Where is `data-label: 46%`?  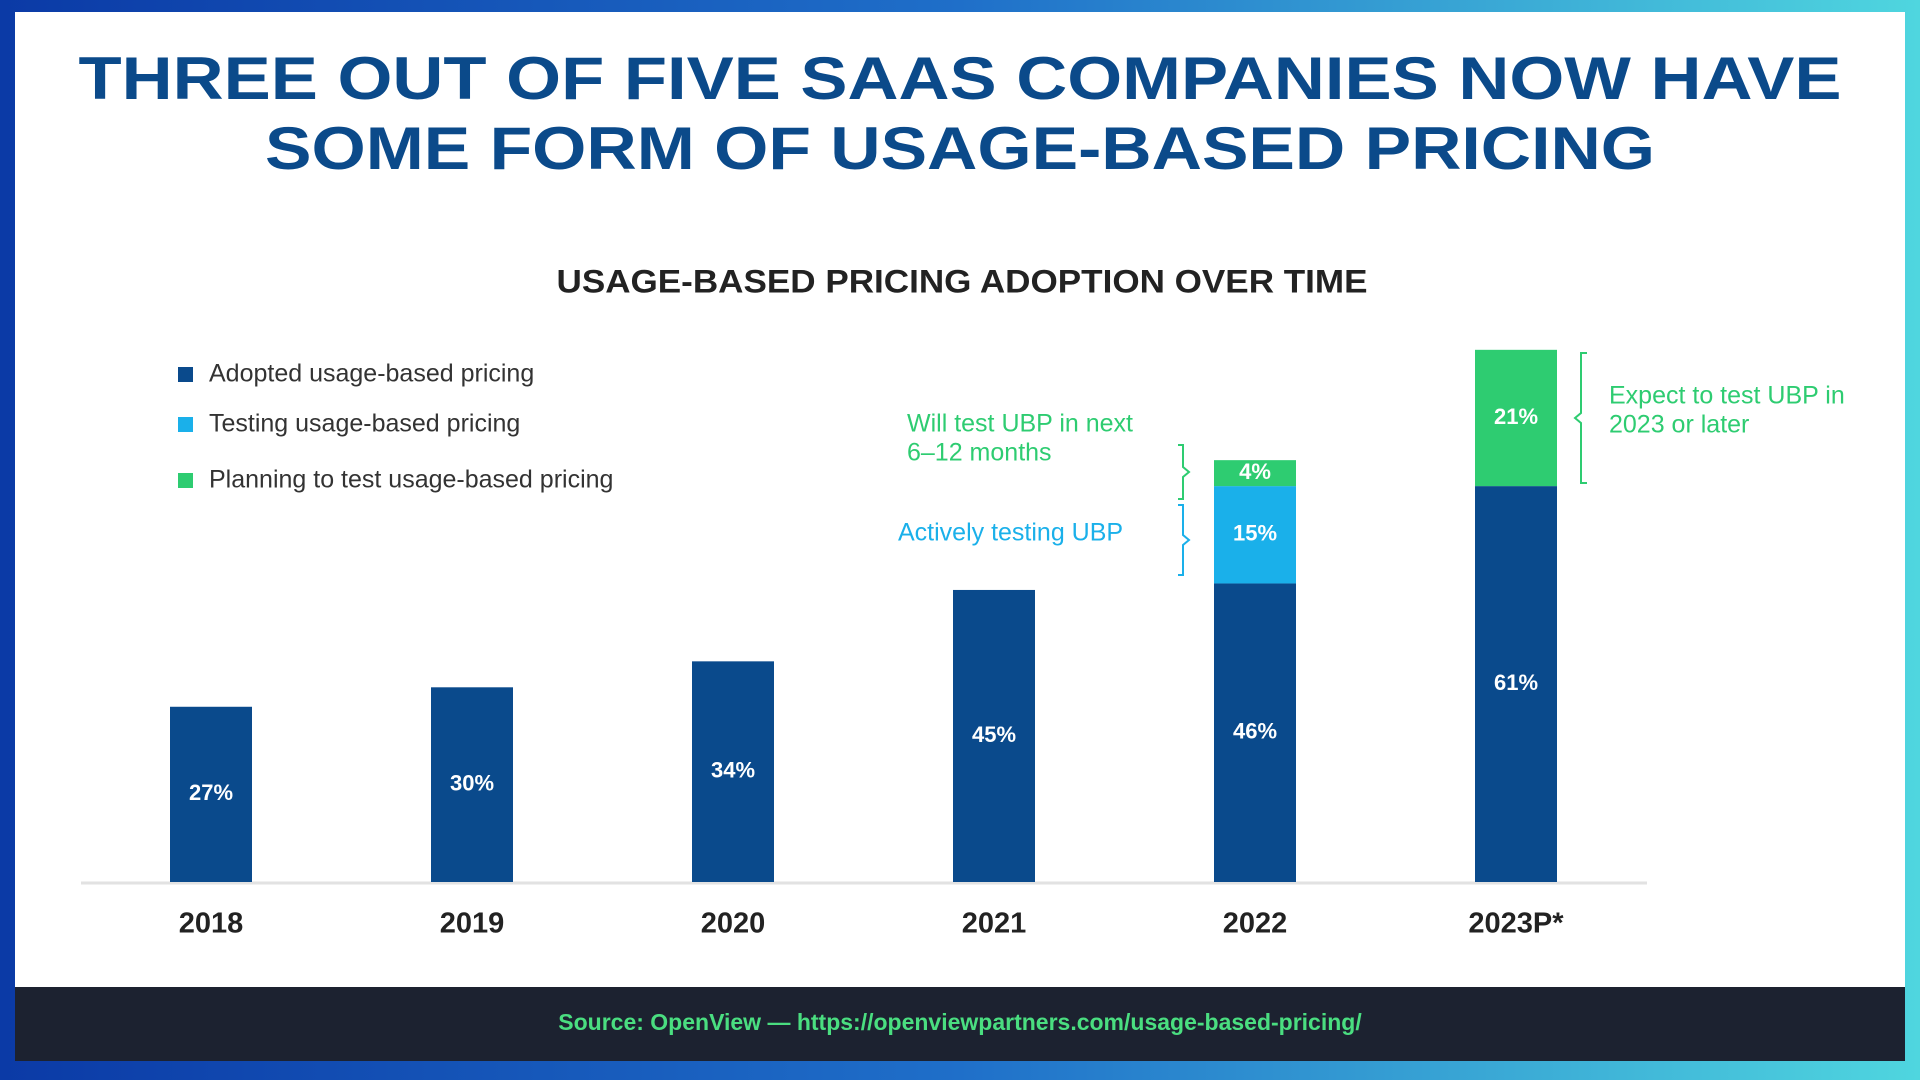 data-label: 46% is located at coordinates (1255, 731).